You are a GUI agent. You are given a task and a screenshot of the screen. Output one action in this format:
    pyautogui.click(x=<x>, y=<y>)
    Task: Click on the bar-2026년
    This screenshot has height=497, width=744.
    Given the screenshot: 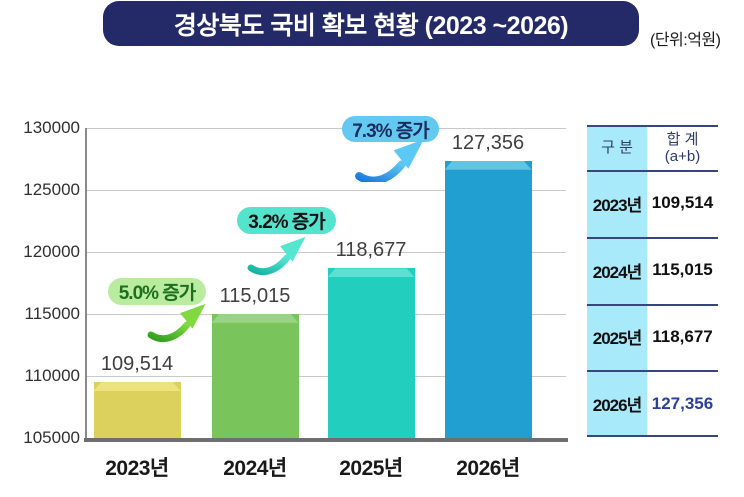 What is the action you would take?
    pyautogui.click(x=488, y=299)
    